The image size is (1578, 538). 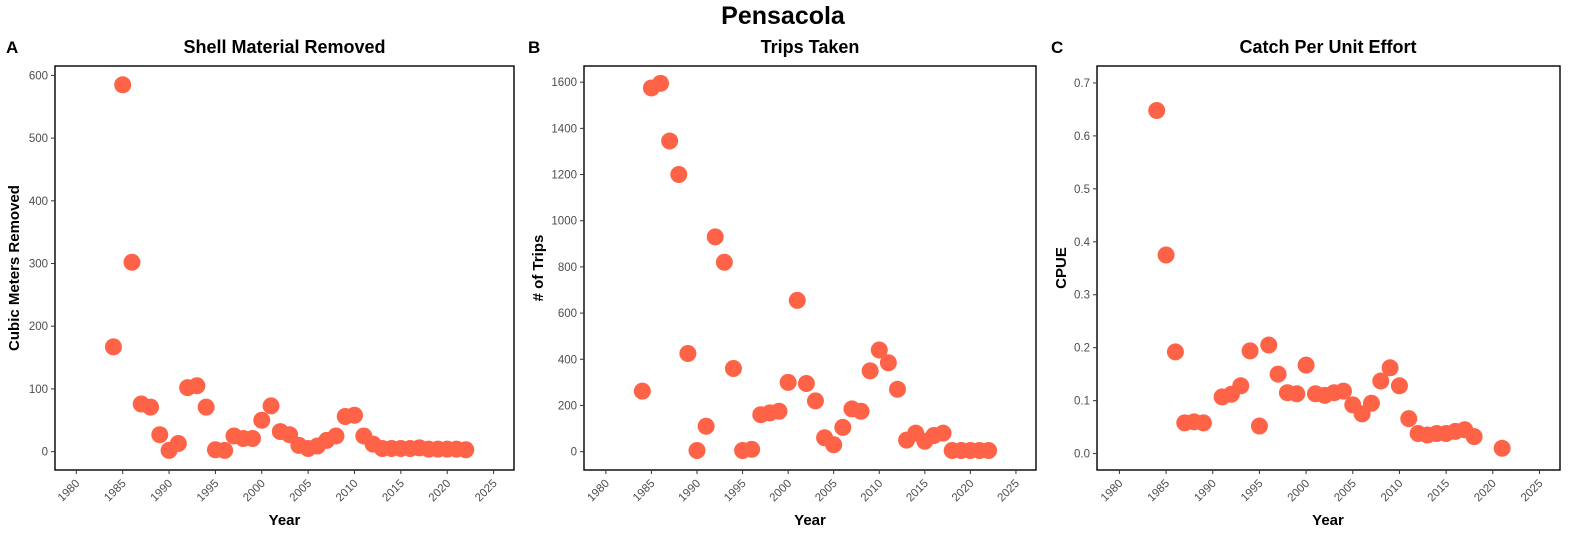 I want to click on panel-a-x-tick-label: 1985, so click(x=115, y=491).